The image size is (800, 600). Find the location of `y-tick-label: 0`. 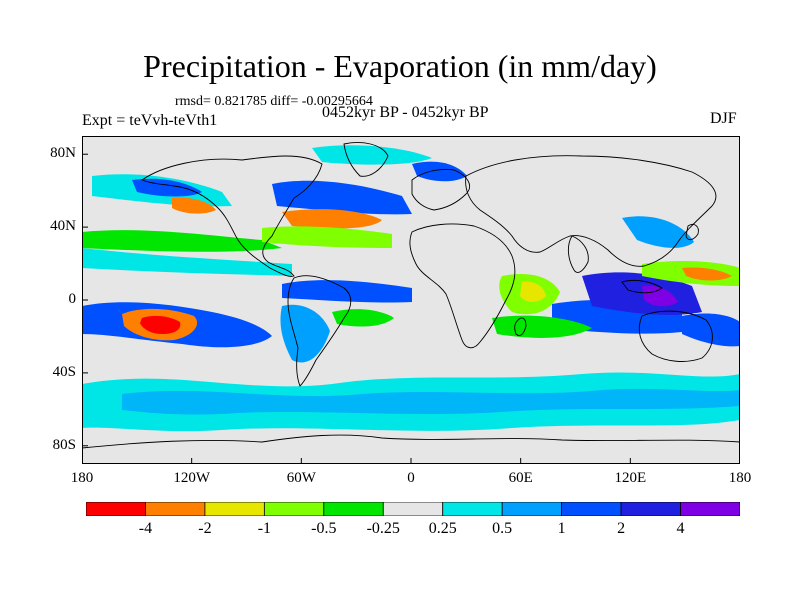

y-tick-label: 0 is located at coordinates (72, 299).